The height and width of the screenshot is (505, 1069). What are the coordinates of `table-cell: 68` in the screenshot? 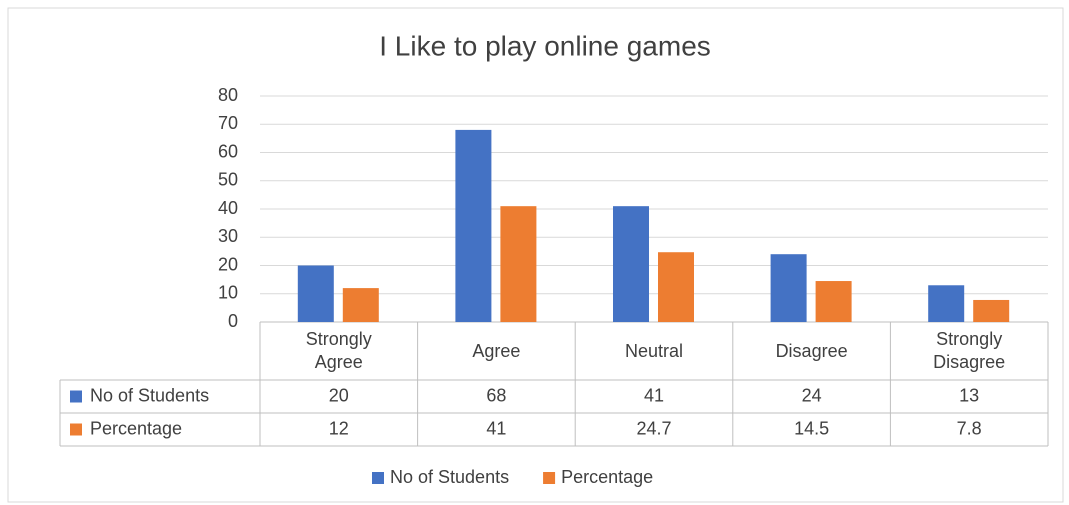 It's located at (496, 395).